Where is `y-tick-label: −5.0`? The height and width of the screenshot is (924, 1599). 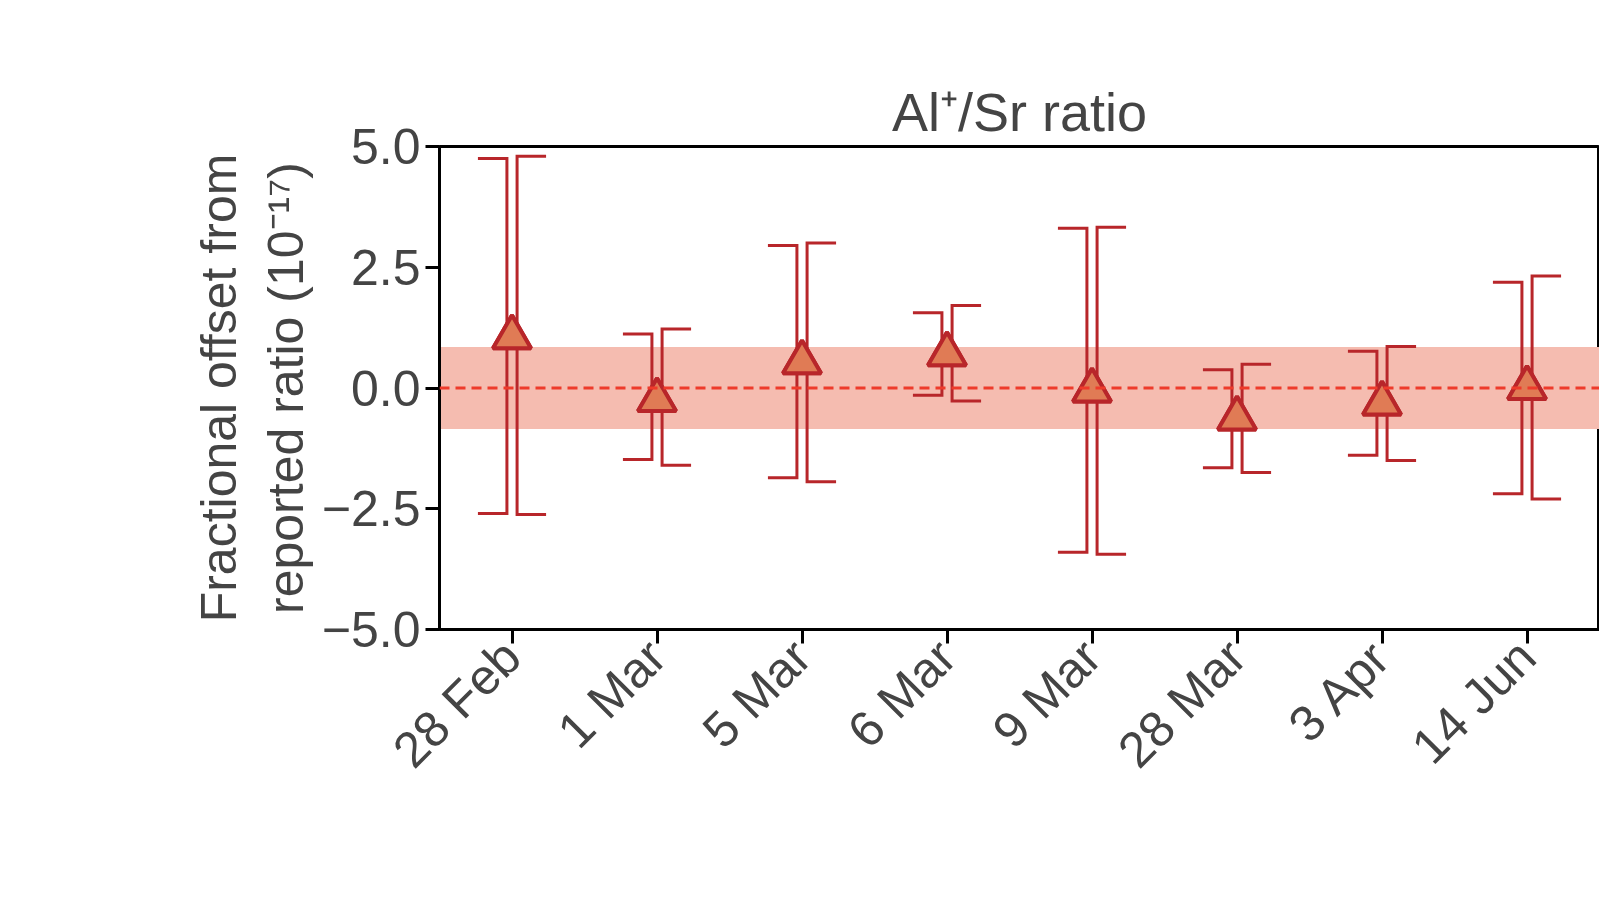 y-tick-label: −5.0 is located at coordinates (371, 630).